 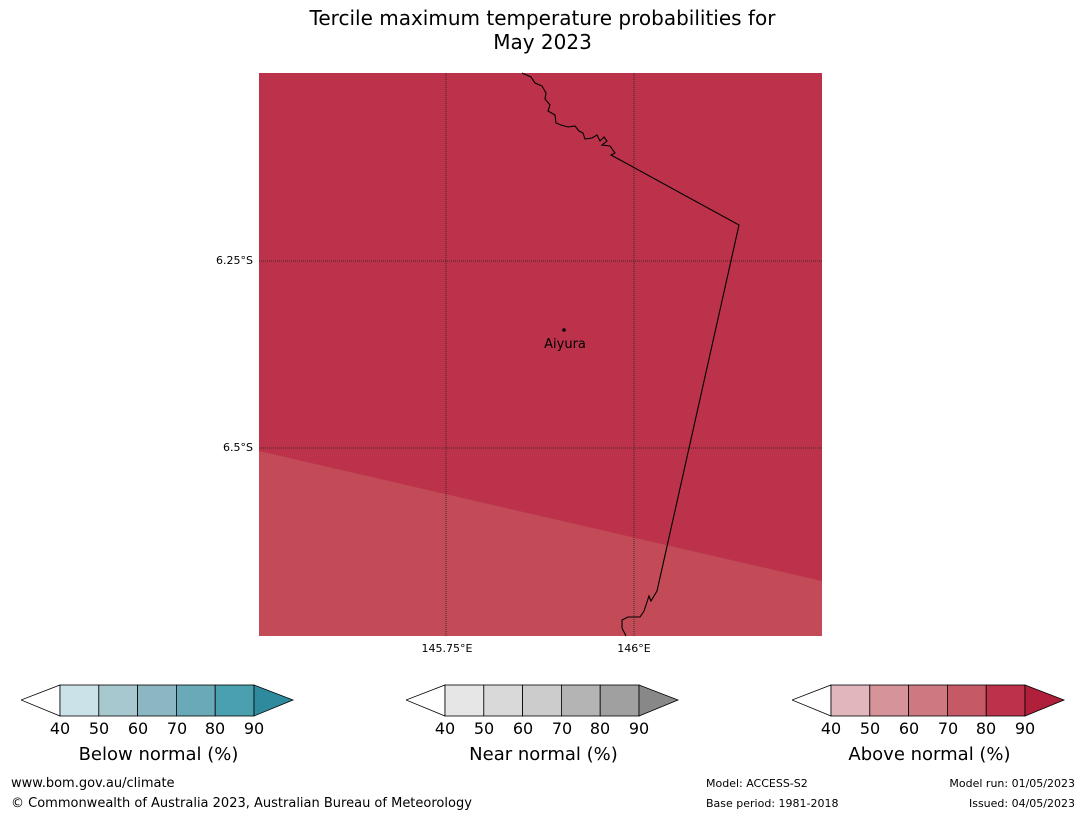 I want to click on colorbar-near-normal: 40 50 60 70 80 90 Near normal (%), so click(x=543, y=729).